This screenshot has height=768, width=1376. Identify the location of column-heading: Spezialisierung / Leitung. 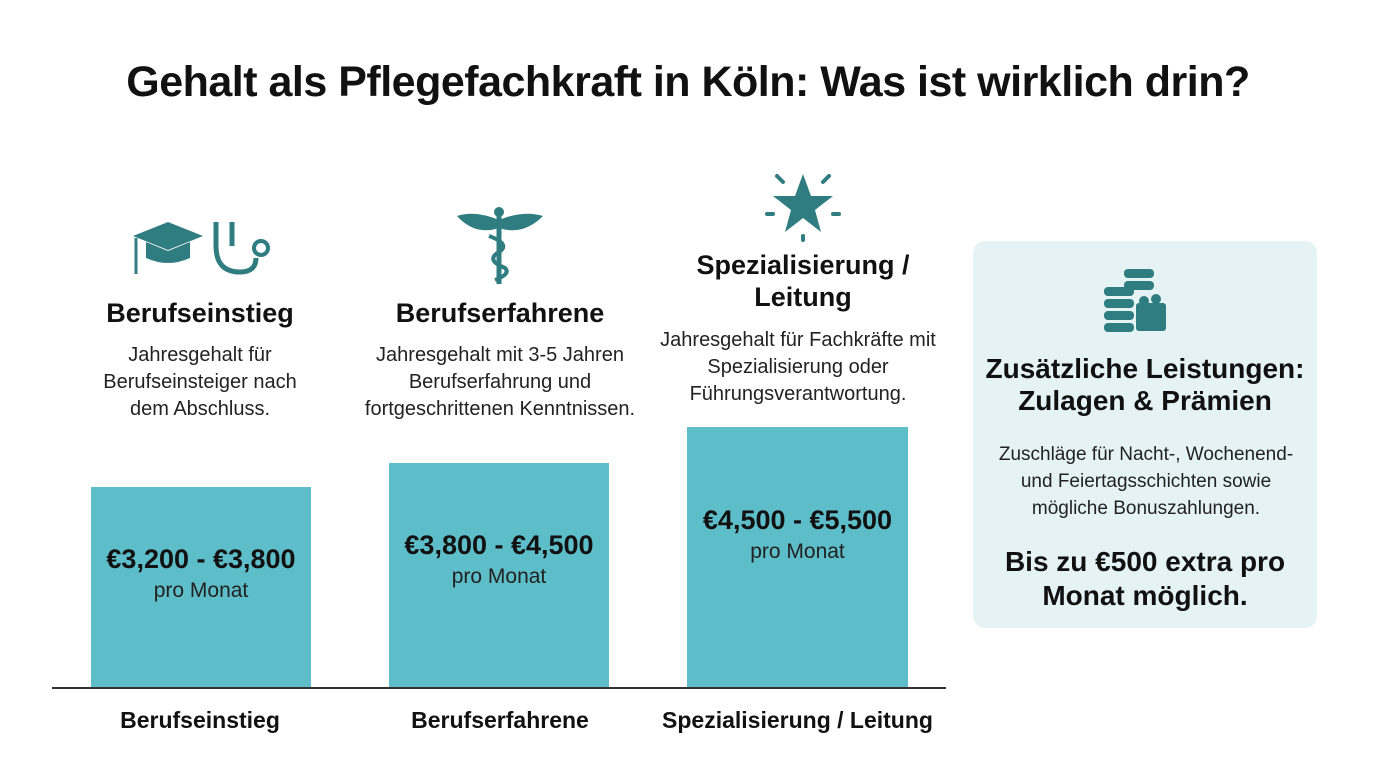
(803, 281).